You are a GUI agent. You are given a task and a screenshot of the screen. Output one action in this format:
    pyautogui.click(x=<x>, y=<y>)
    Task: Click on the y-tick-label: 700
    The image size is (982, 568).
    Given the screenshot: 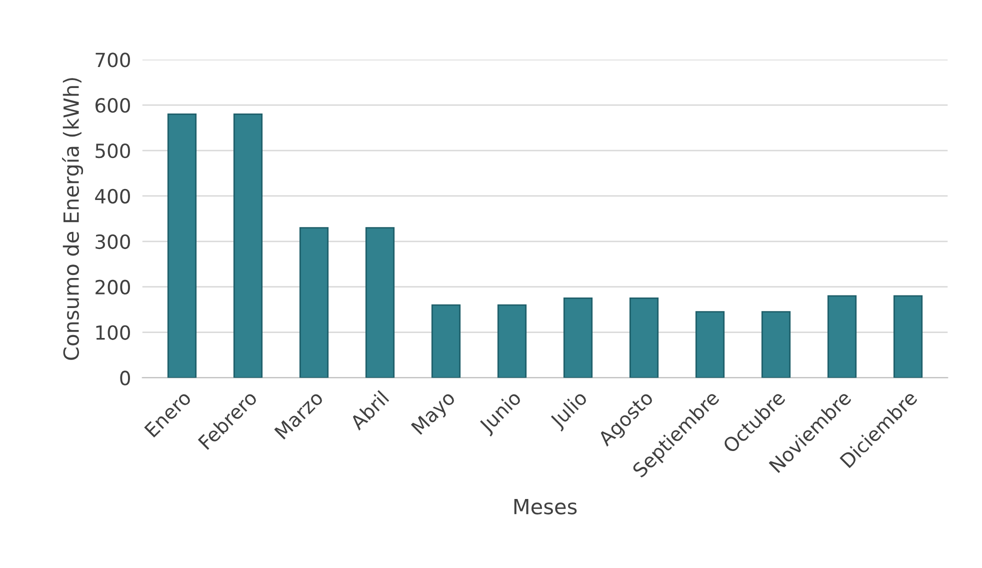 What is the action you would take?
    pyautogui.click(x=113, y=60)
    